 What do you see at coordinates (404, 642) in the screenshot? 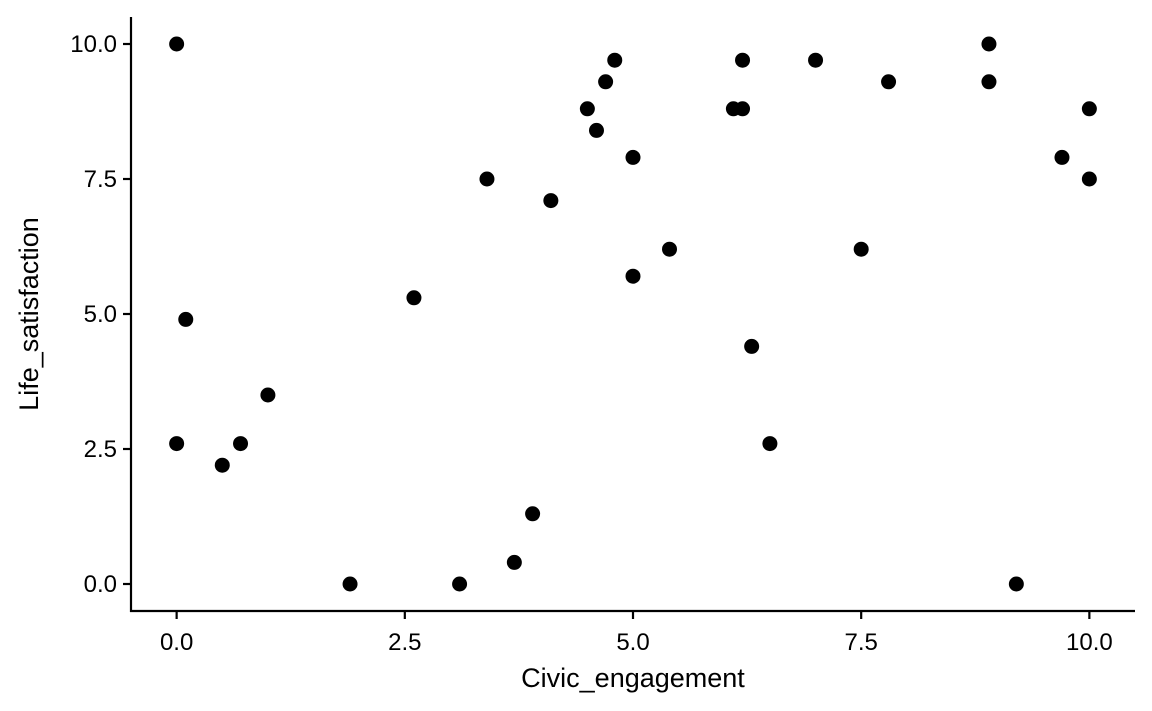
I see `x-tick-label: 2.5` at bounding box center [404, 642].